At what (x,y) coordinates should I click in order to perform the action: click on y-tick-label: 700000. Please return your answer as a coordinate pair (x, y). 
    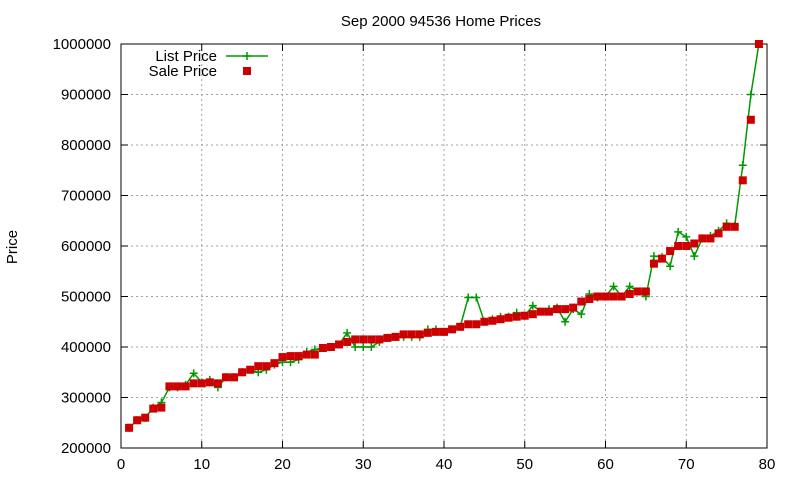
    Looking at the image, I should click on (86, 196).